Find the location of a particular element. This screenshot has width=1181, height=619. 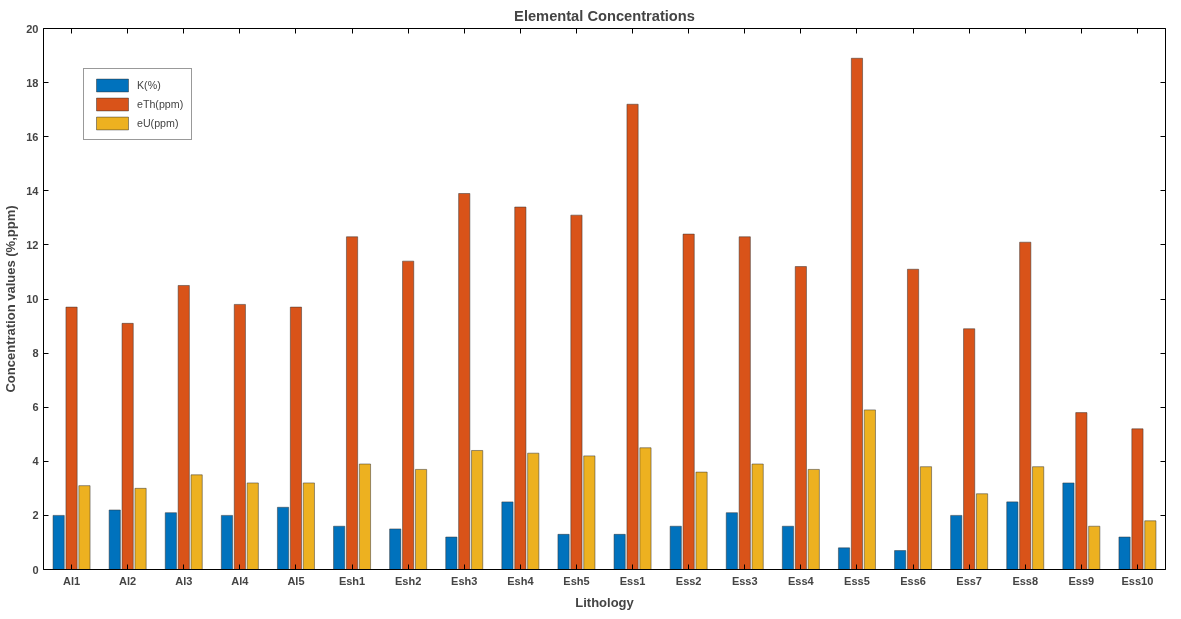

legend-label: eU(ppm) is located at coordinates (158, 123).